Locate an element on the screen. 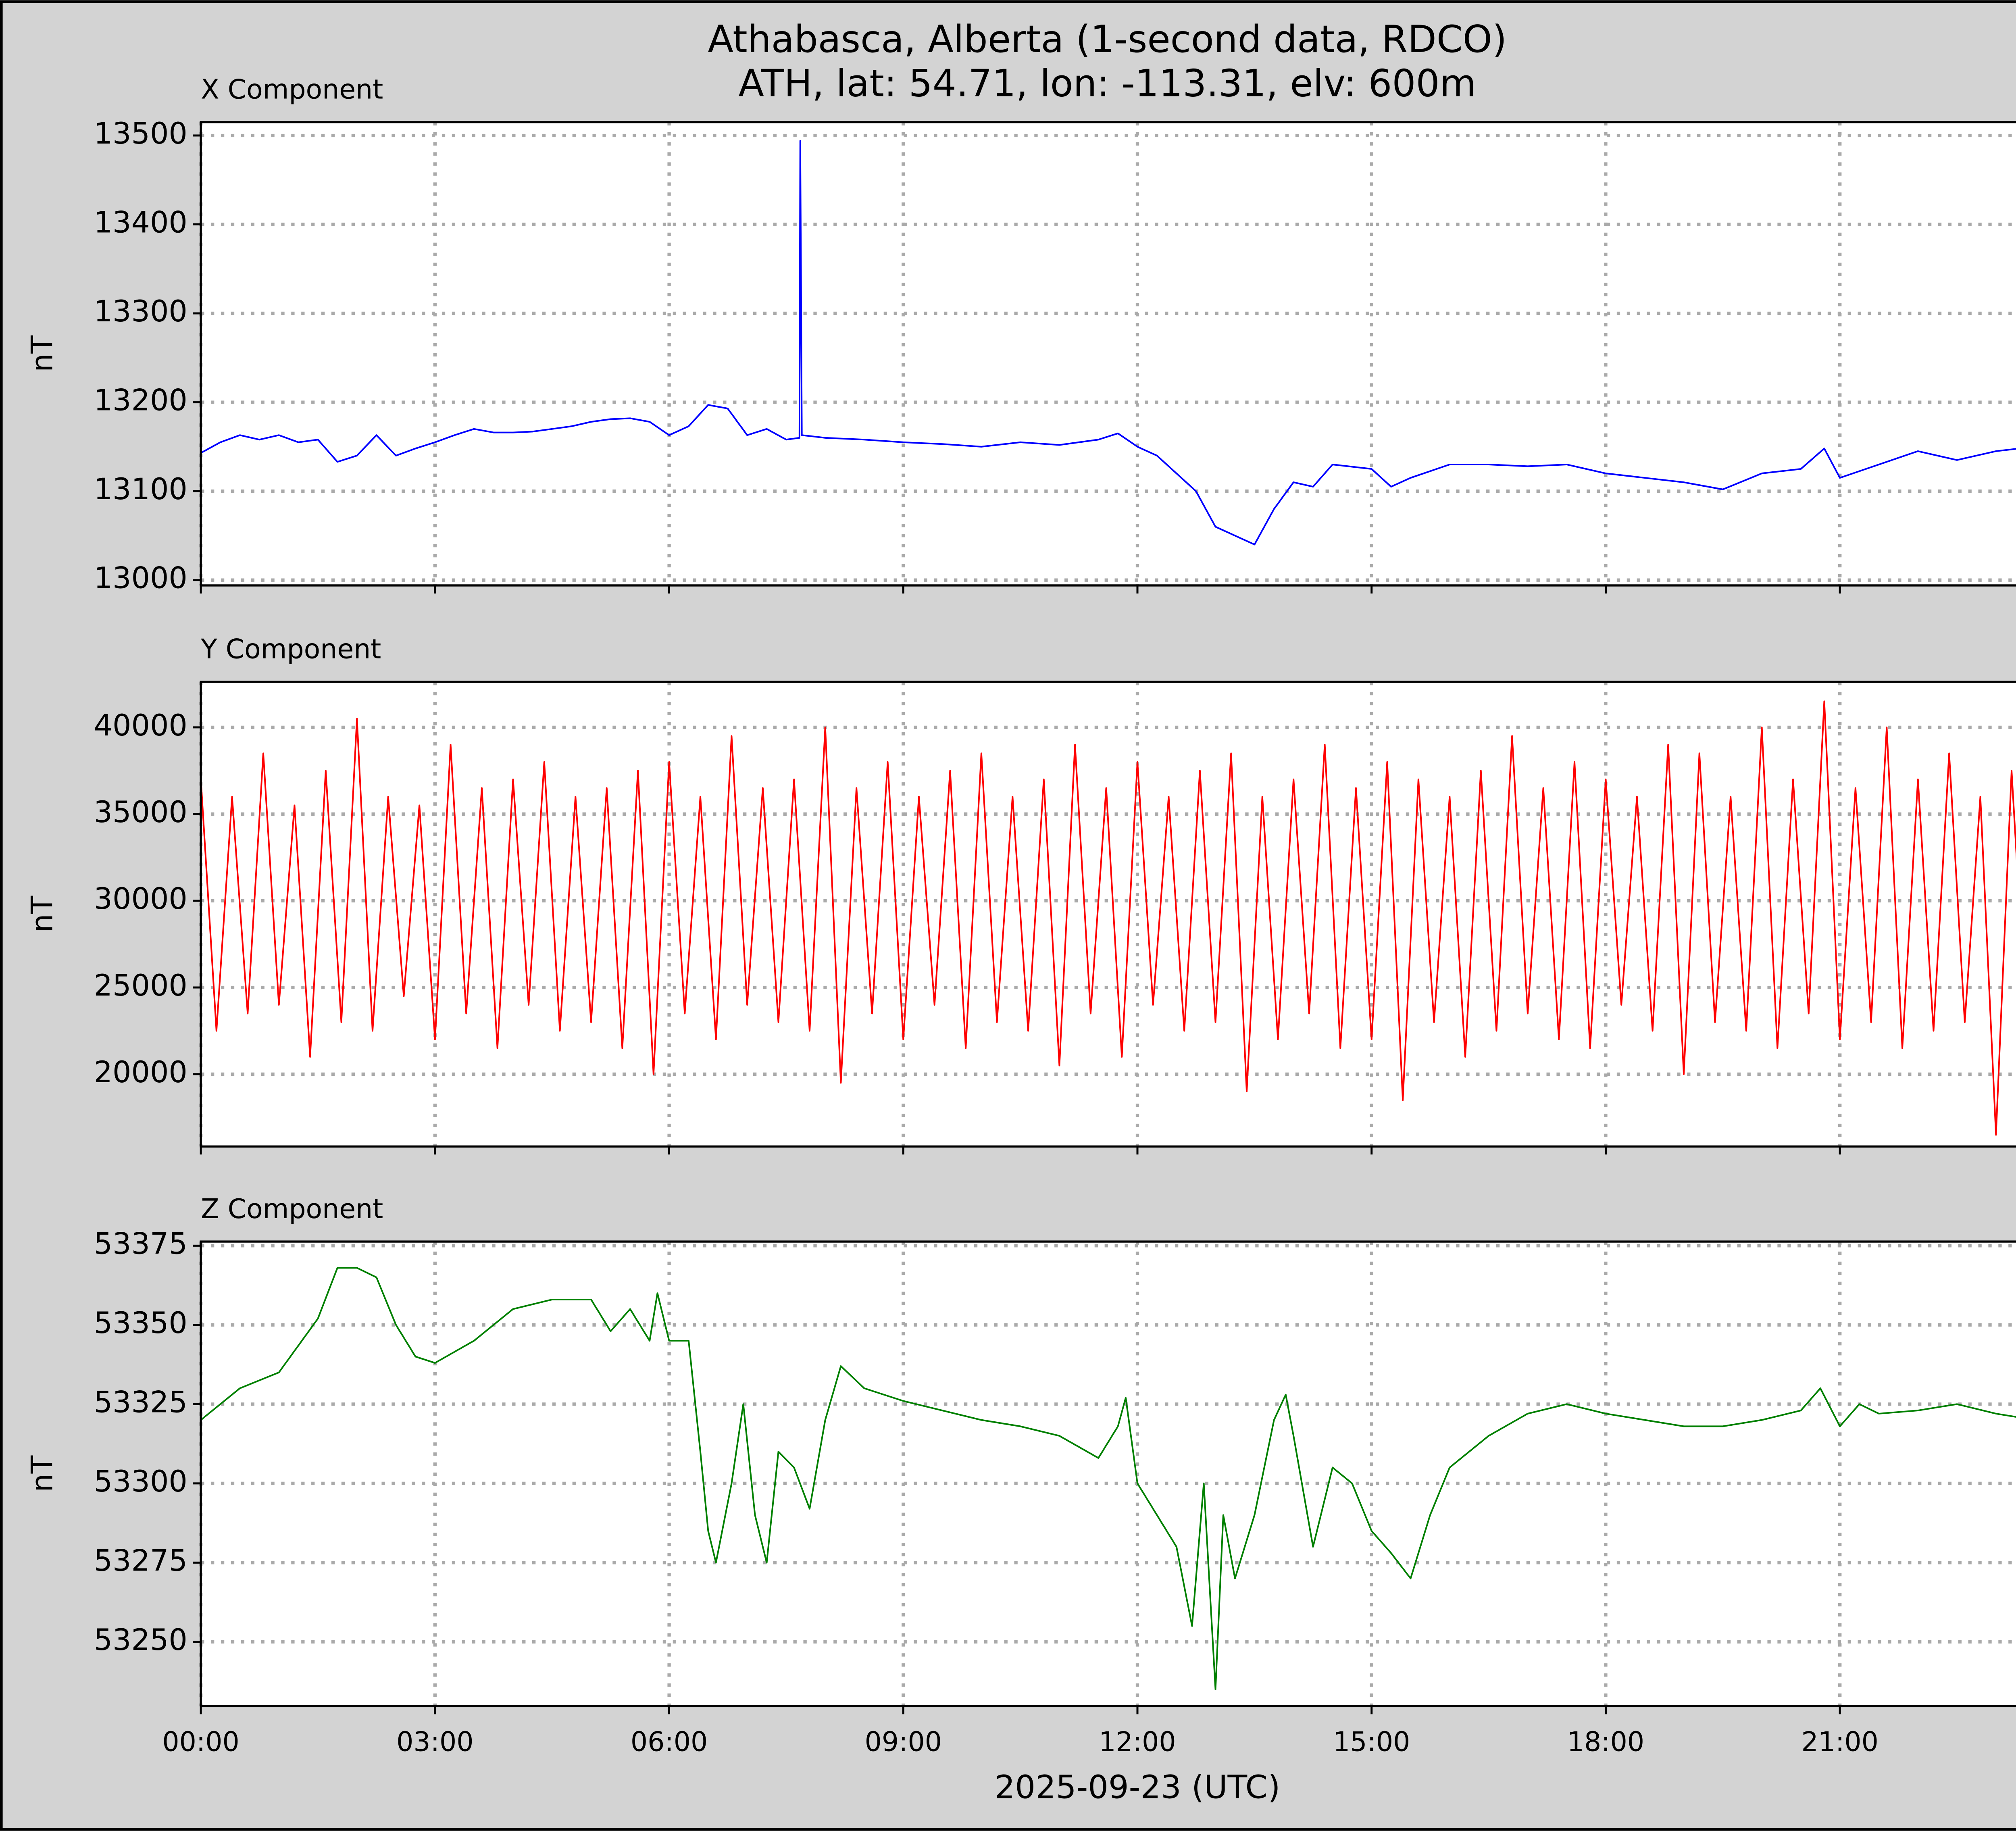  y-tick-label: 53325 is located at coordinates (141, 1402).